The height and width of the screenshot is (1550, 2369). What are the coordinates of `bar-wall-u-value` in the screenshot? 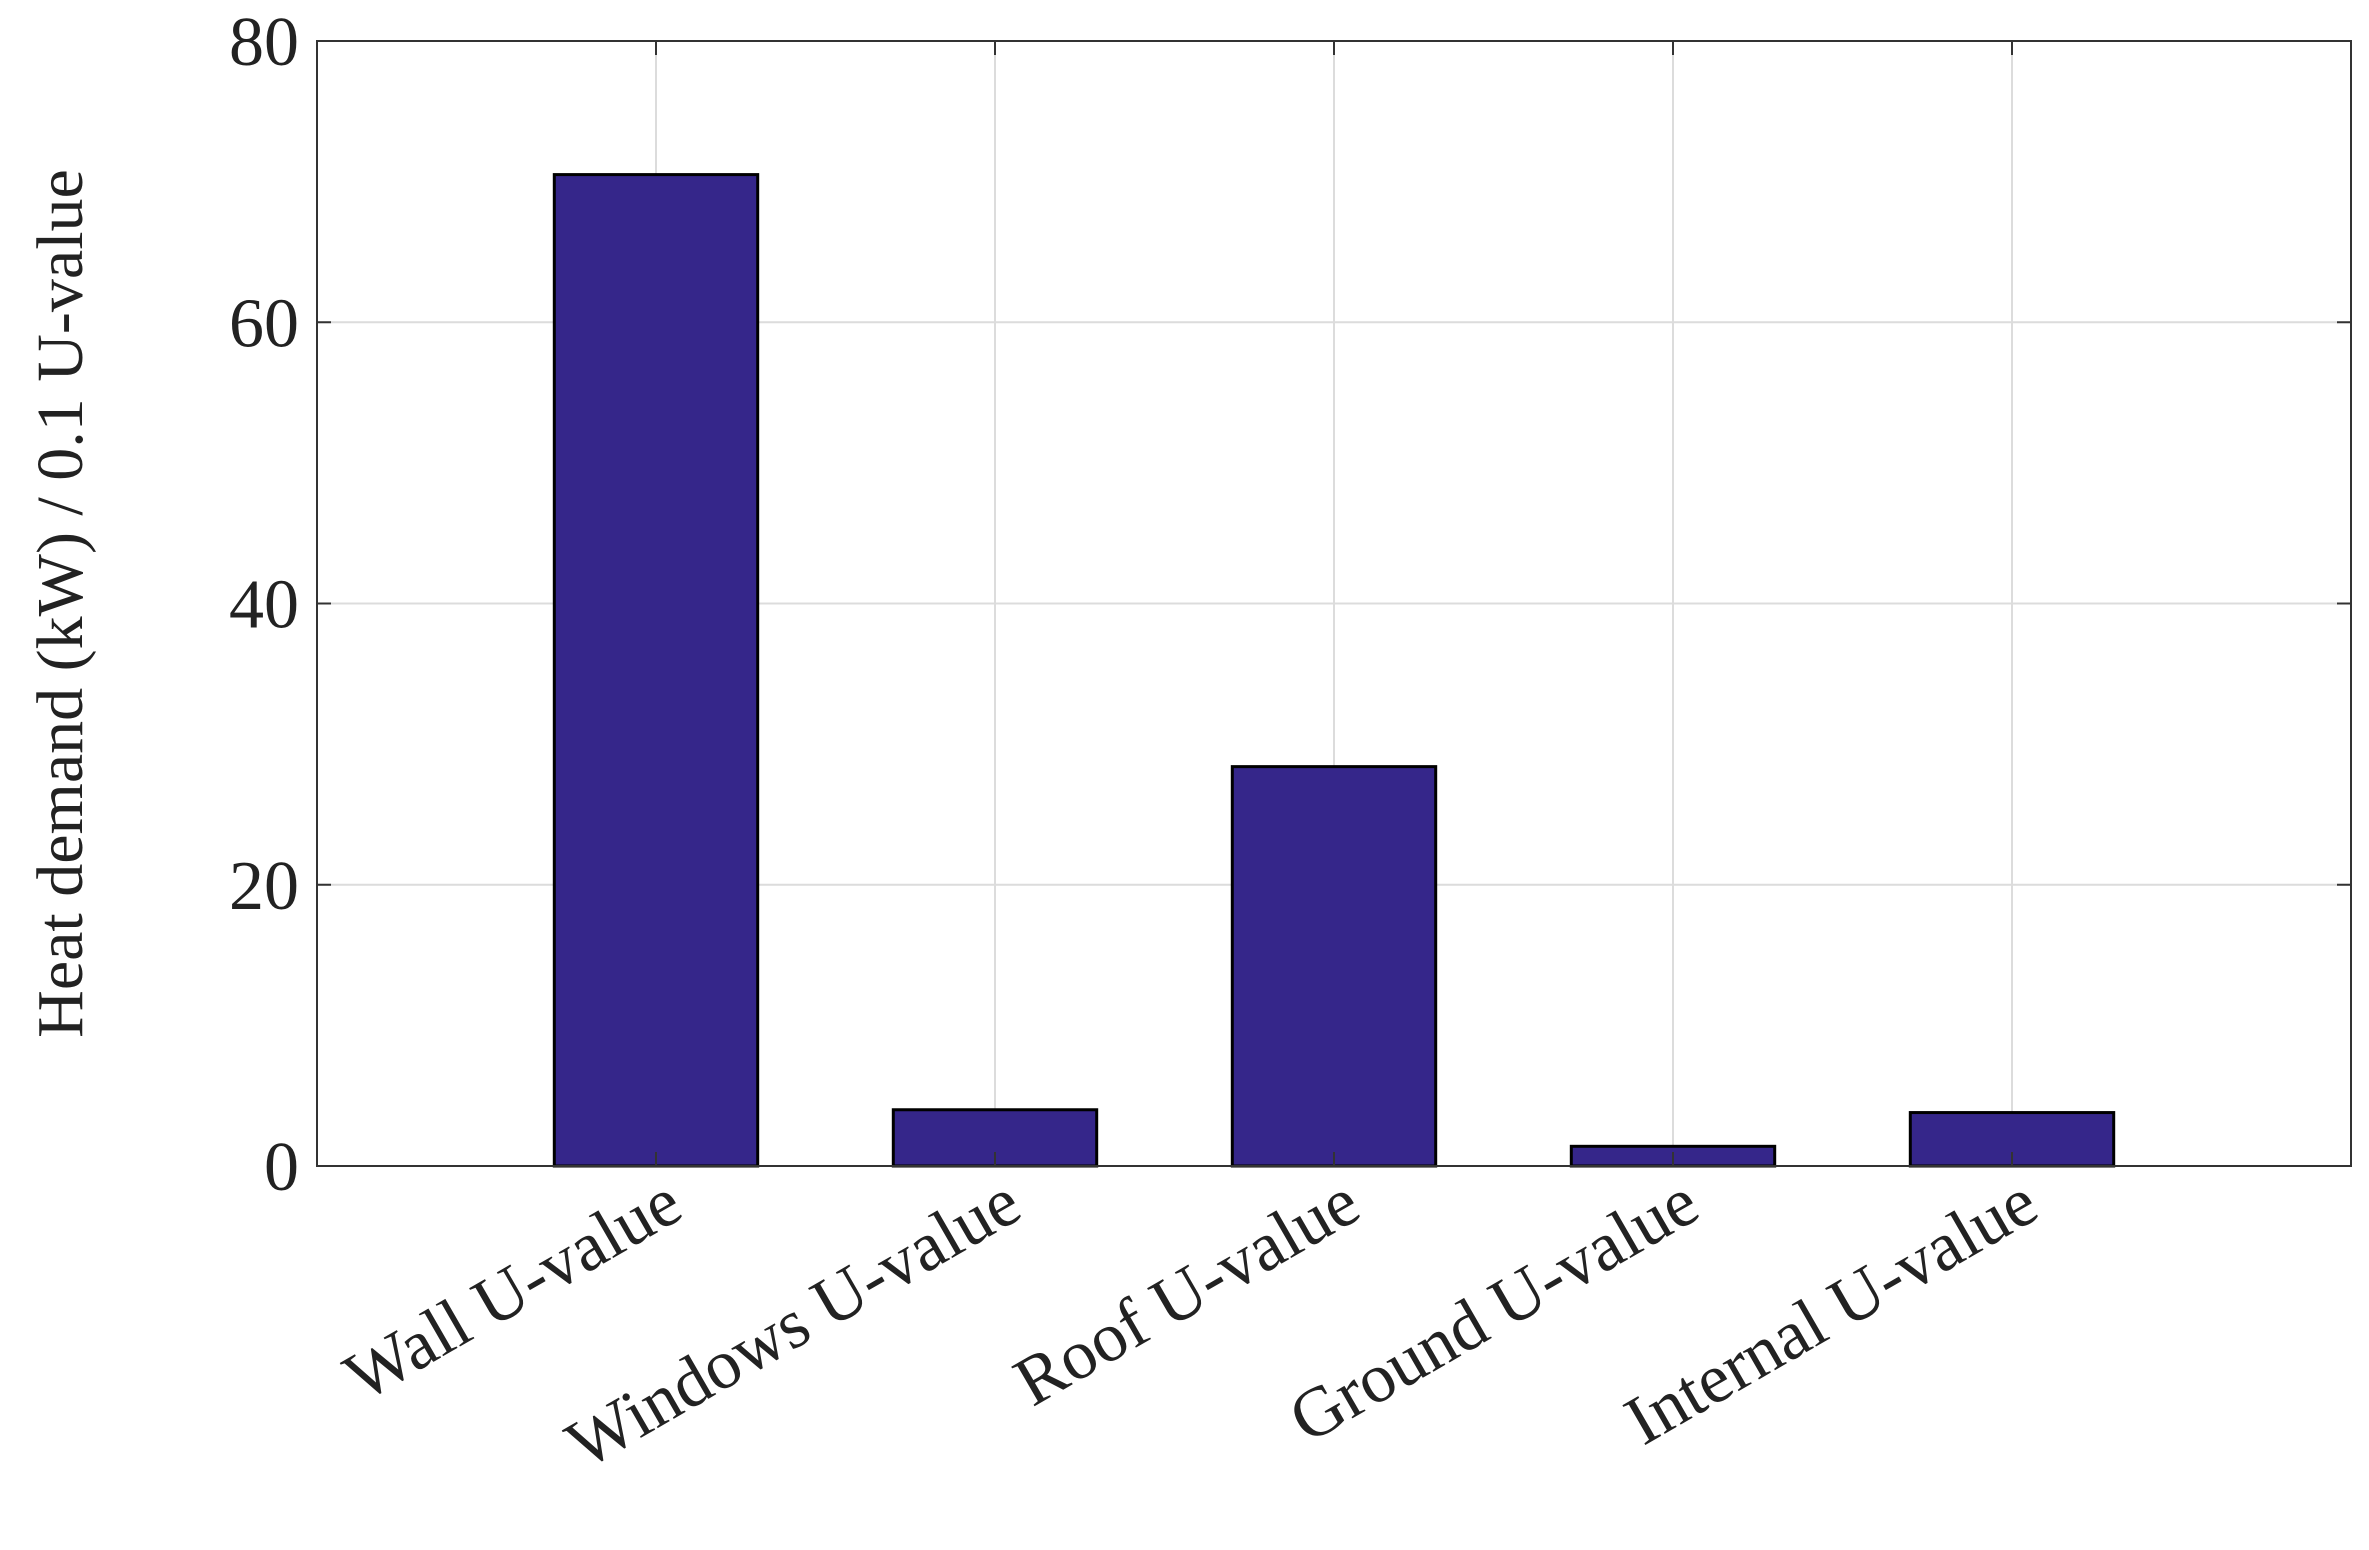 It's located at (656, 670).